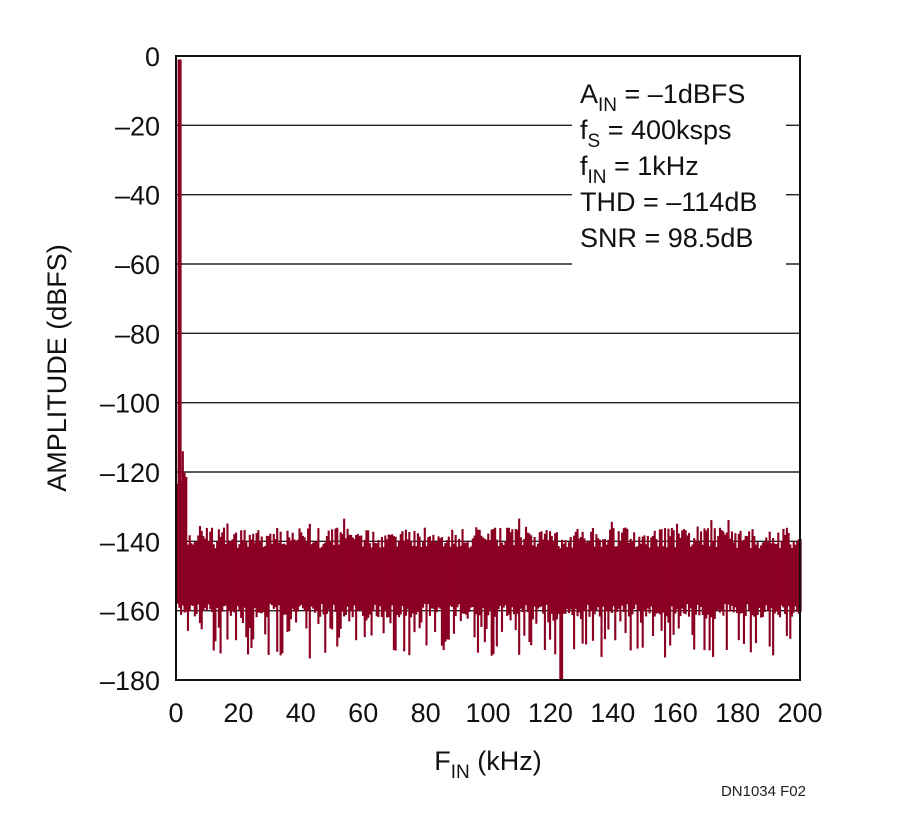 The height and width of the screenshot is (818, 900). I want to click on annotation-line: SNR = 98.5dB, so click(666, 238).